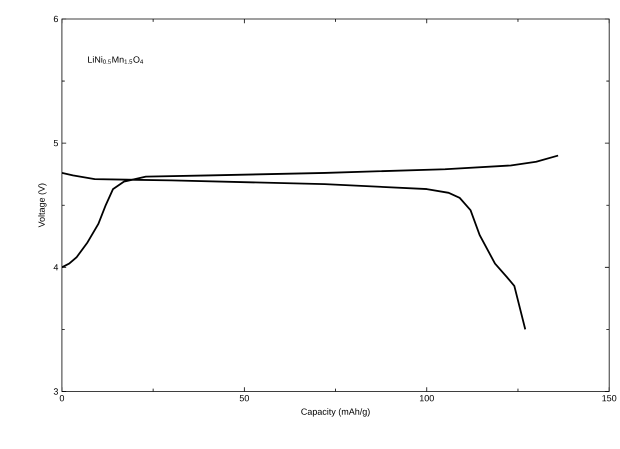 Image resolution: width=620 pixels, height=449 pixels. Describe the element at coordinates (116, 60) in the screenshot. I see `annotation: LiNi$_{0.5}$Mn$_{1.5}$O$_{4}$` at that location.